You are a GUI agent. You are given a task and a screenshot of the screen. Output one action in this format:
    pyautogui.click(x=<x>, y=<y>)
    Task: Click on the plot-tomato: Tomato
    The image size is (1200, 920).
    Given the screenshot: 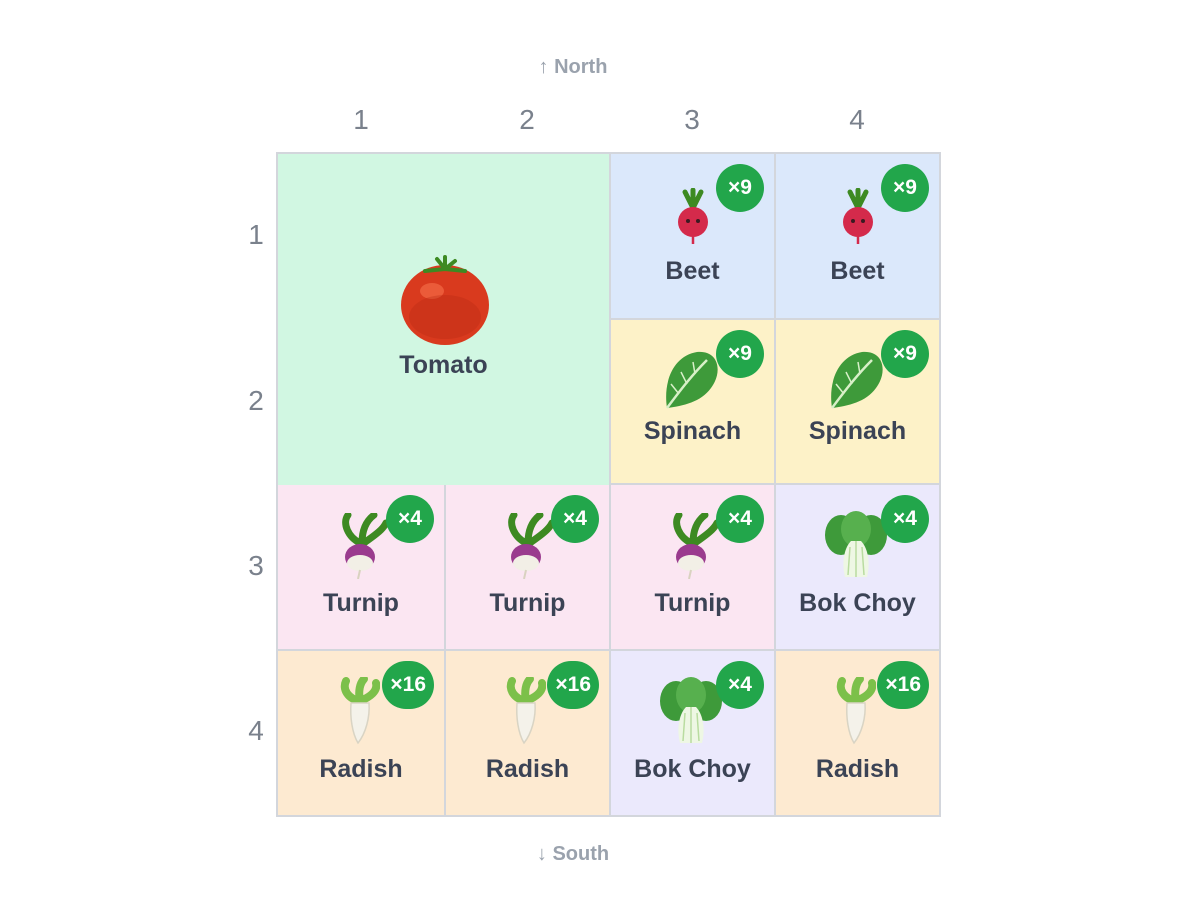 What is the action you would take?
    pyautogui.click(x=443, y=319)
    